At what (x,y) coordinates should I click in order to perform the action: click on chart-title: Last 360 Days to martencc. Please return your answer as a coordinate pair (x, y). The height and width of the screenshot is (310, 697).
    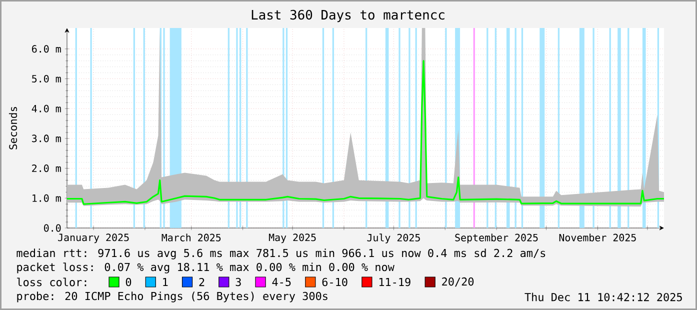
    Looking at the image, I should click on (348, 16).